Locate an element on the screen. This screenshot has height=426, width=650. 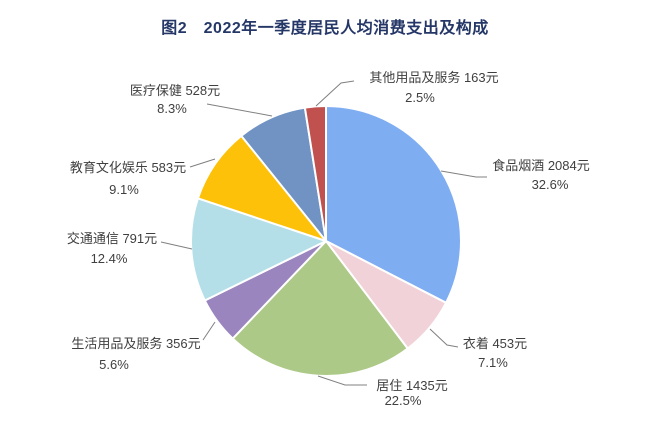
slice-label-other-goods-services: 其他用品及服务 163元 is located at coordinates (433, 77).